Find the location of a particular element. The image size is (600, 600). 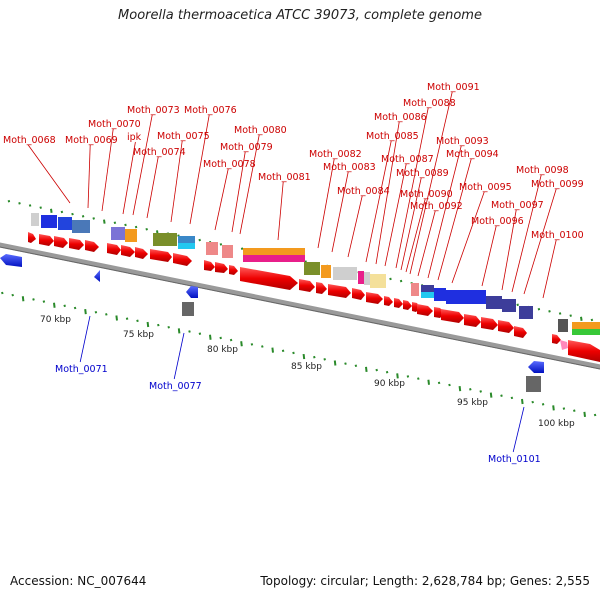

gene-label: Moth_0075 is located at coordinates (183, 136).